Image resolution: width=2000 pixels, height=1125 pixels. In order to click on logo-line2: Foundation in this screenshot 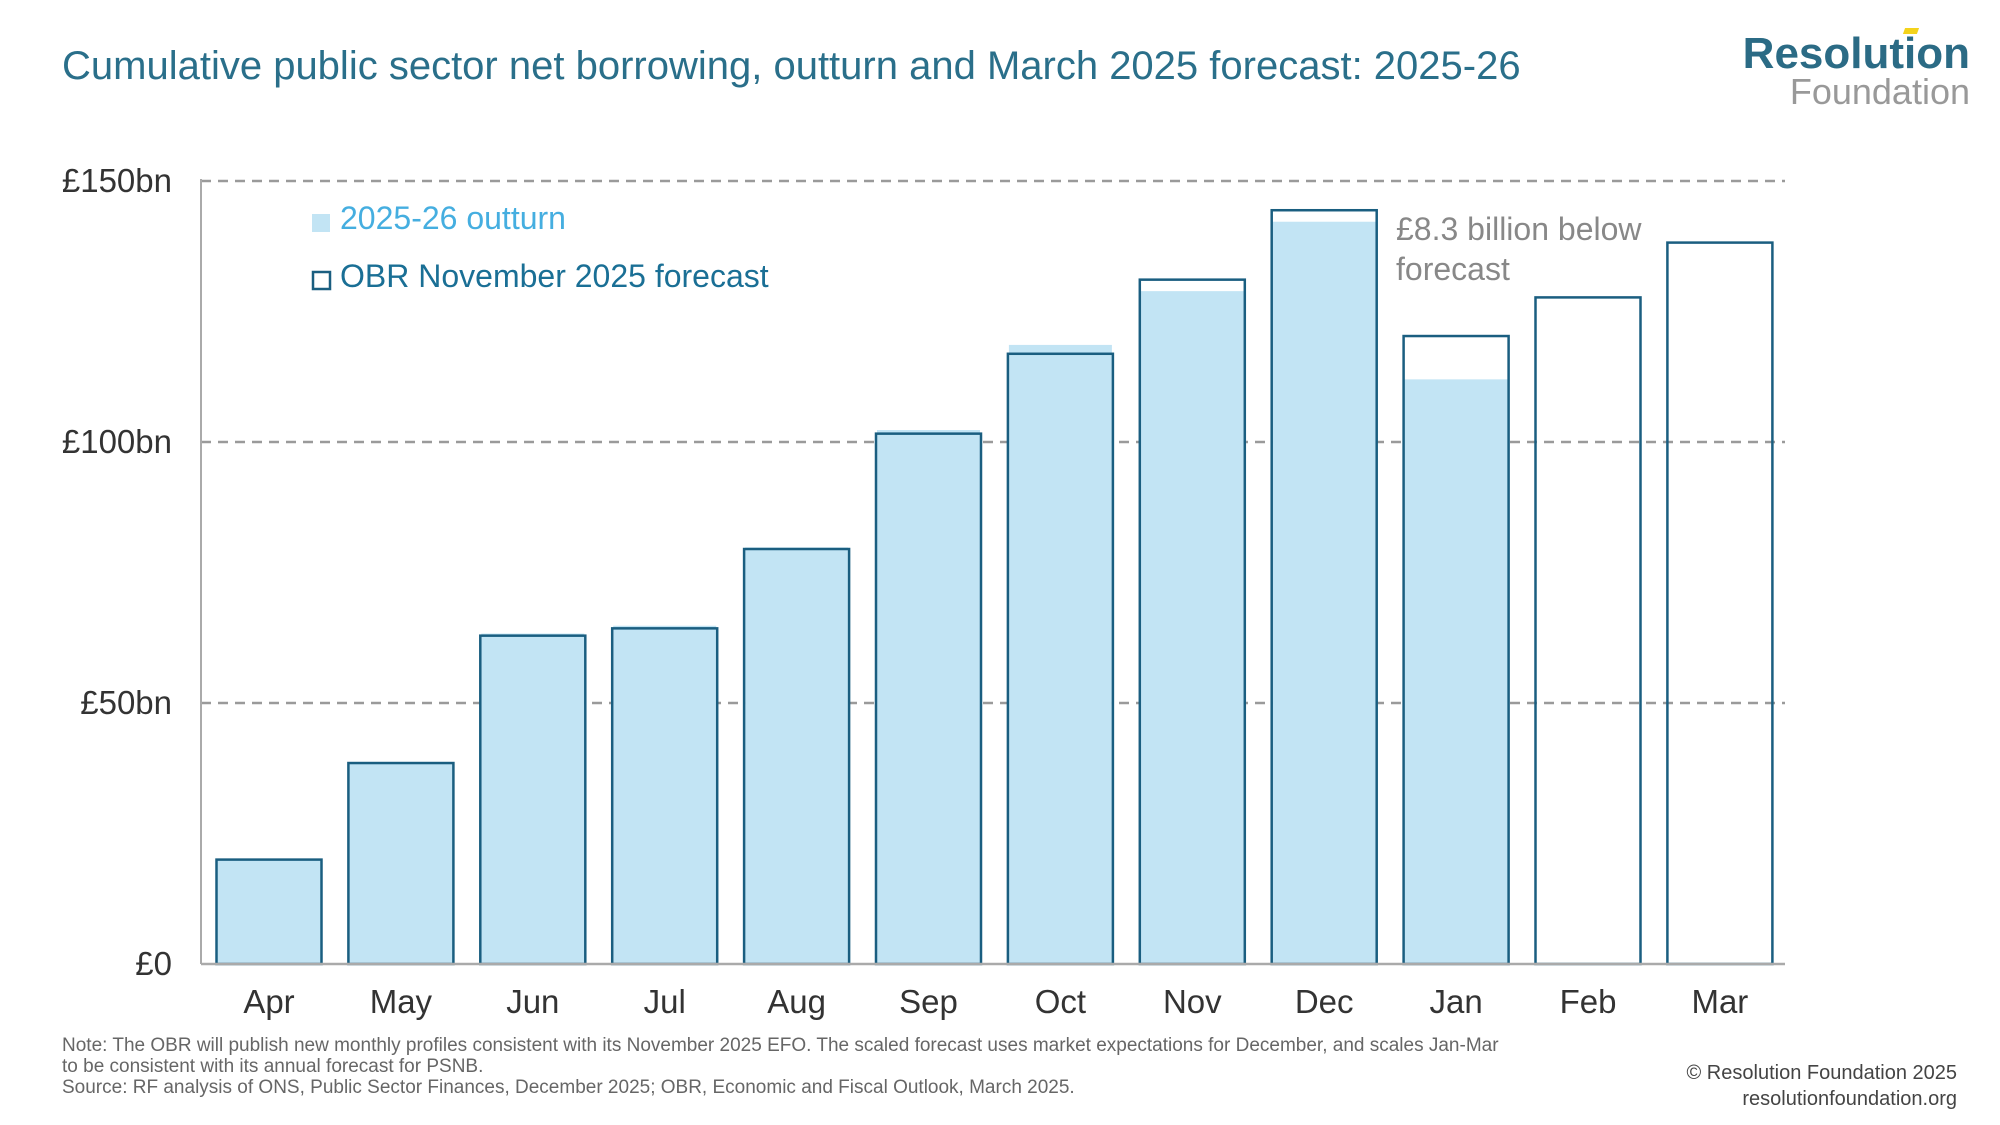, I will do `click(1879, 91)`.